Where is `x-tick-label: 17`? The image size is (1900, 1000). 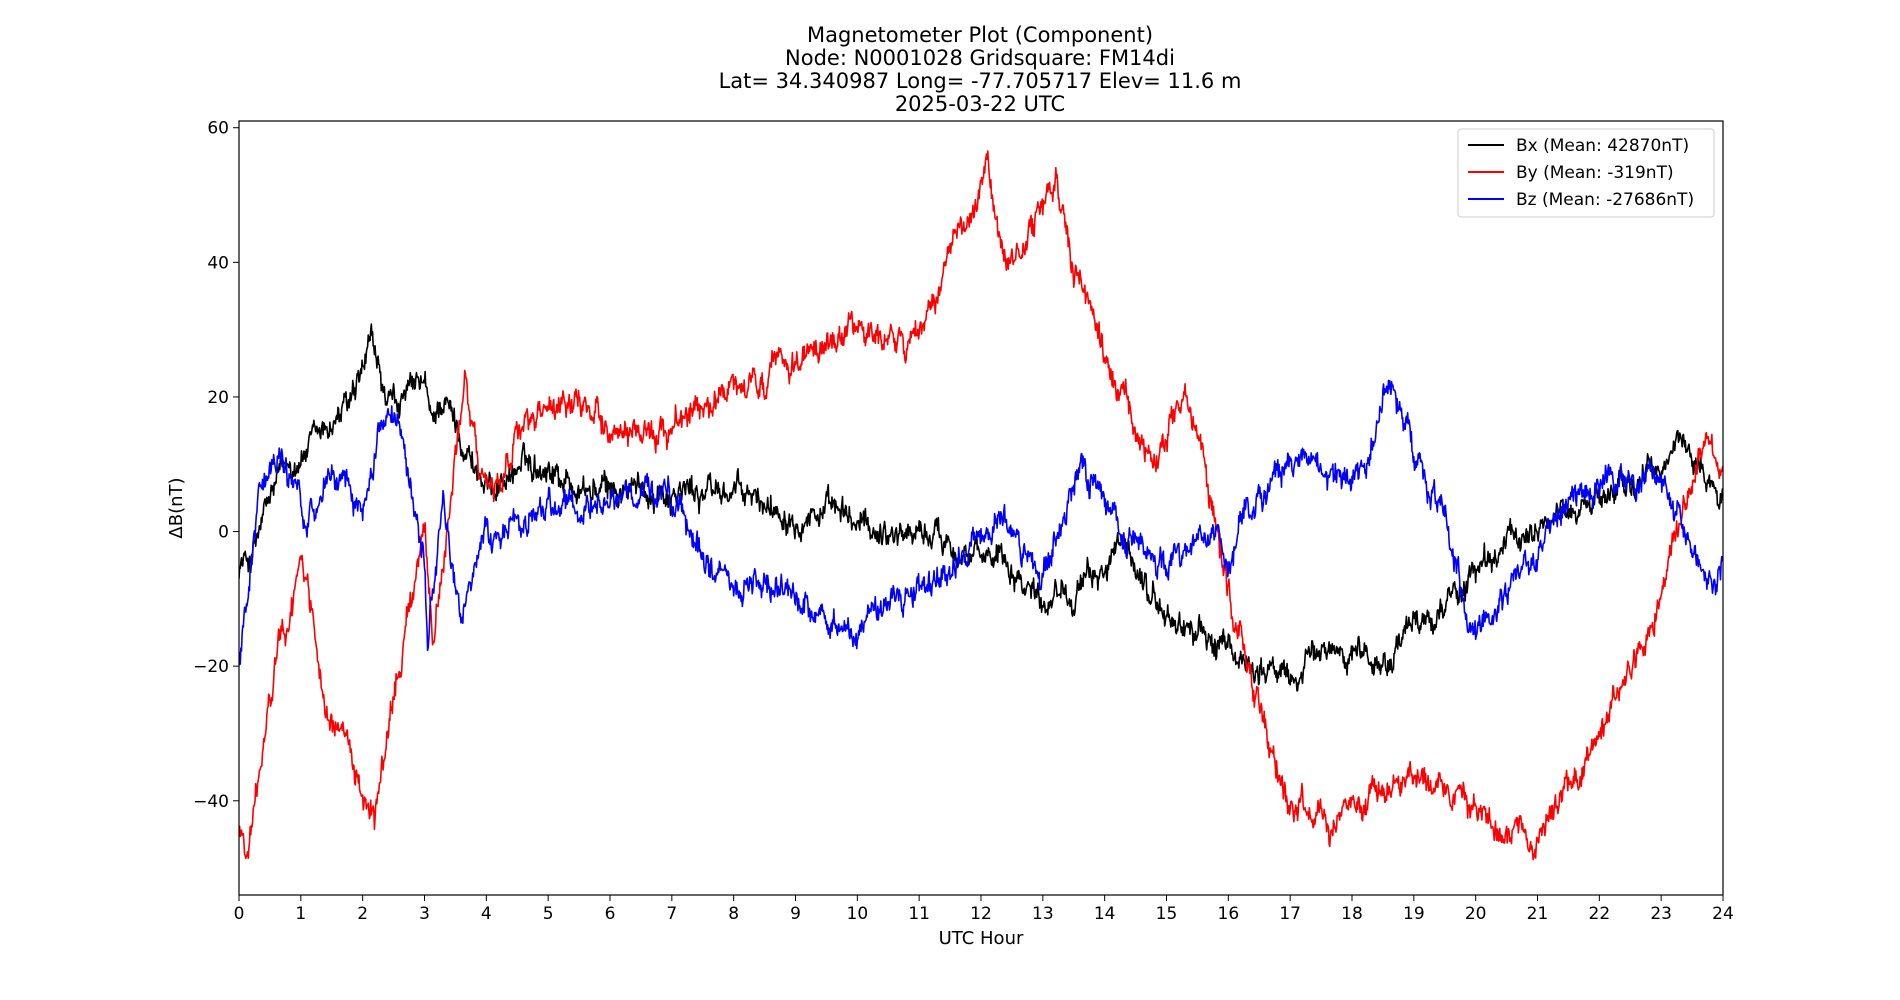
x-tick-label: 17 is located at coordinates (1290, 914).